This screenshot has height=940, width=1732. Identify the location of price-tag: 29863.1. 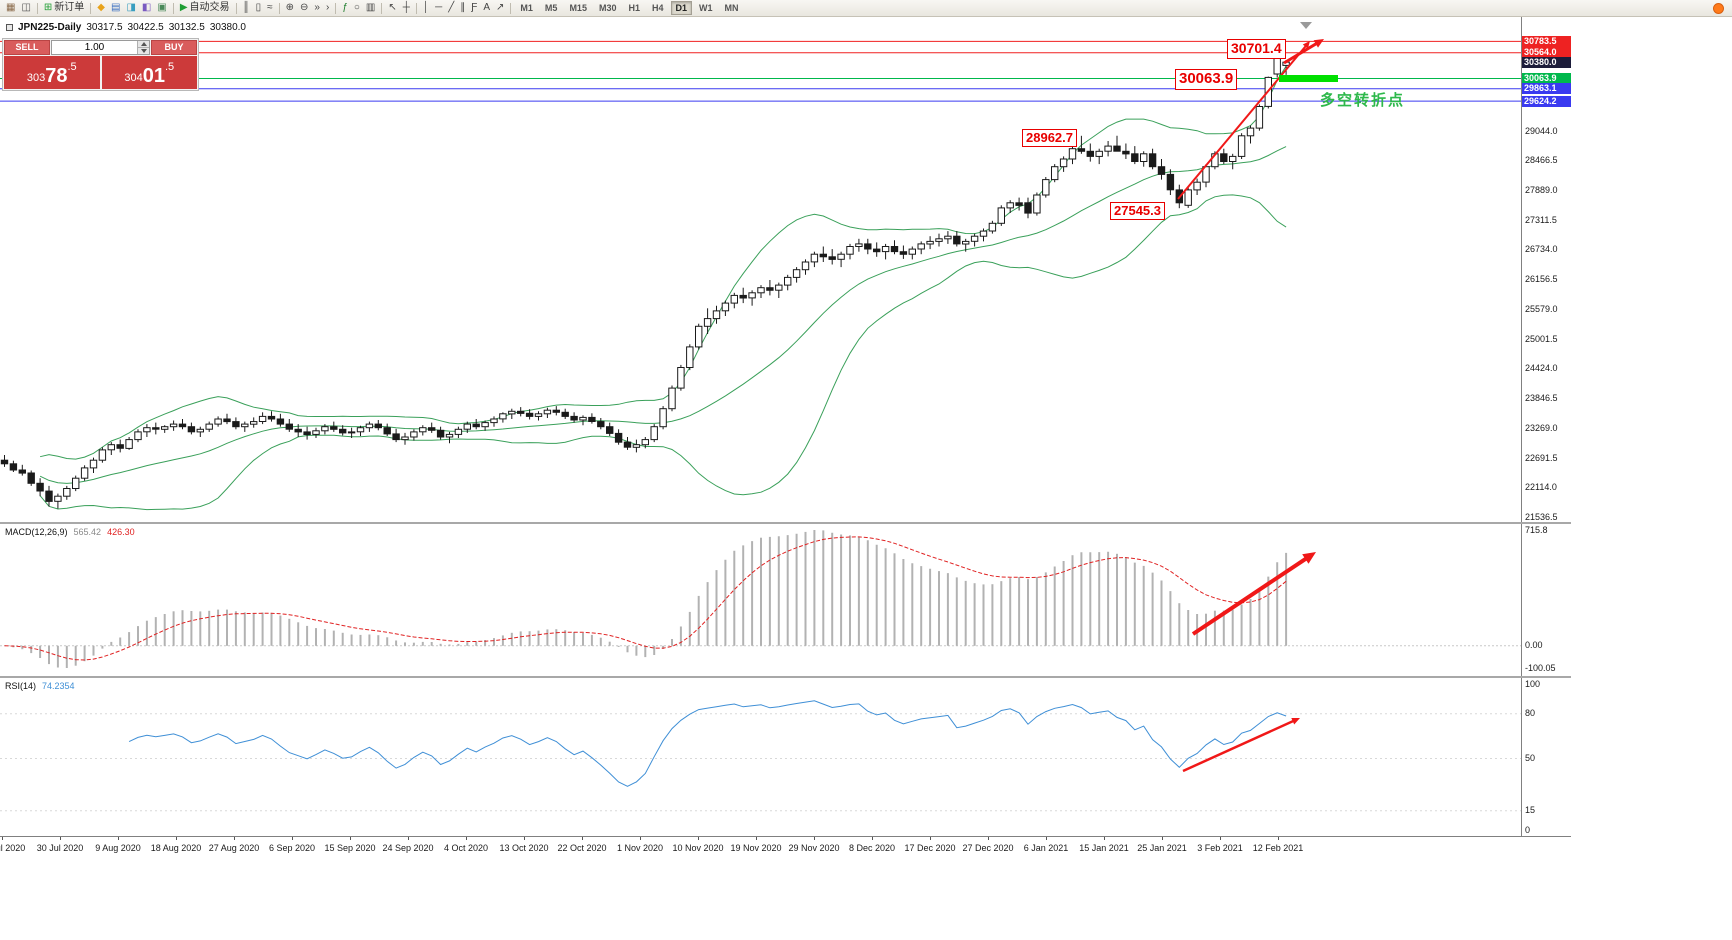
(1546, 89).